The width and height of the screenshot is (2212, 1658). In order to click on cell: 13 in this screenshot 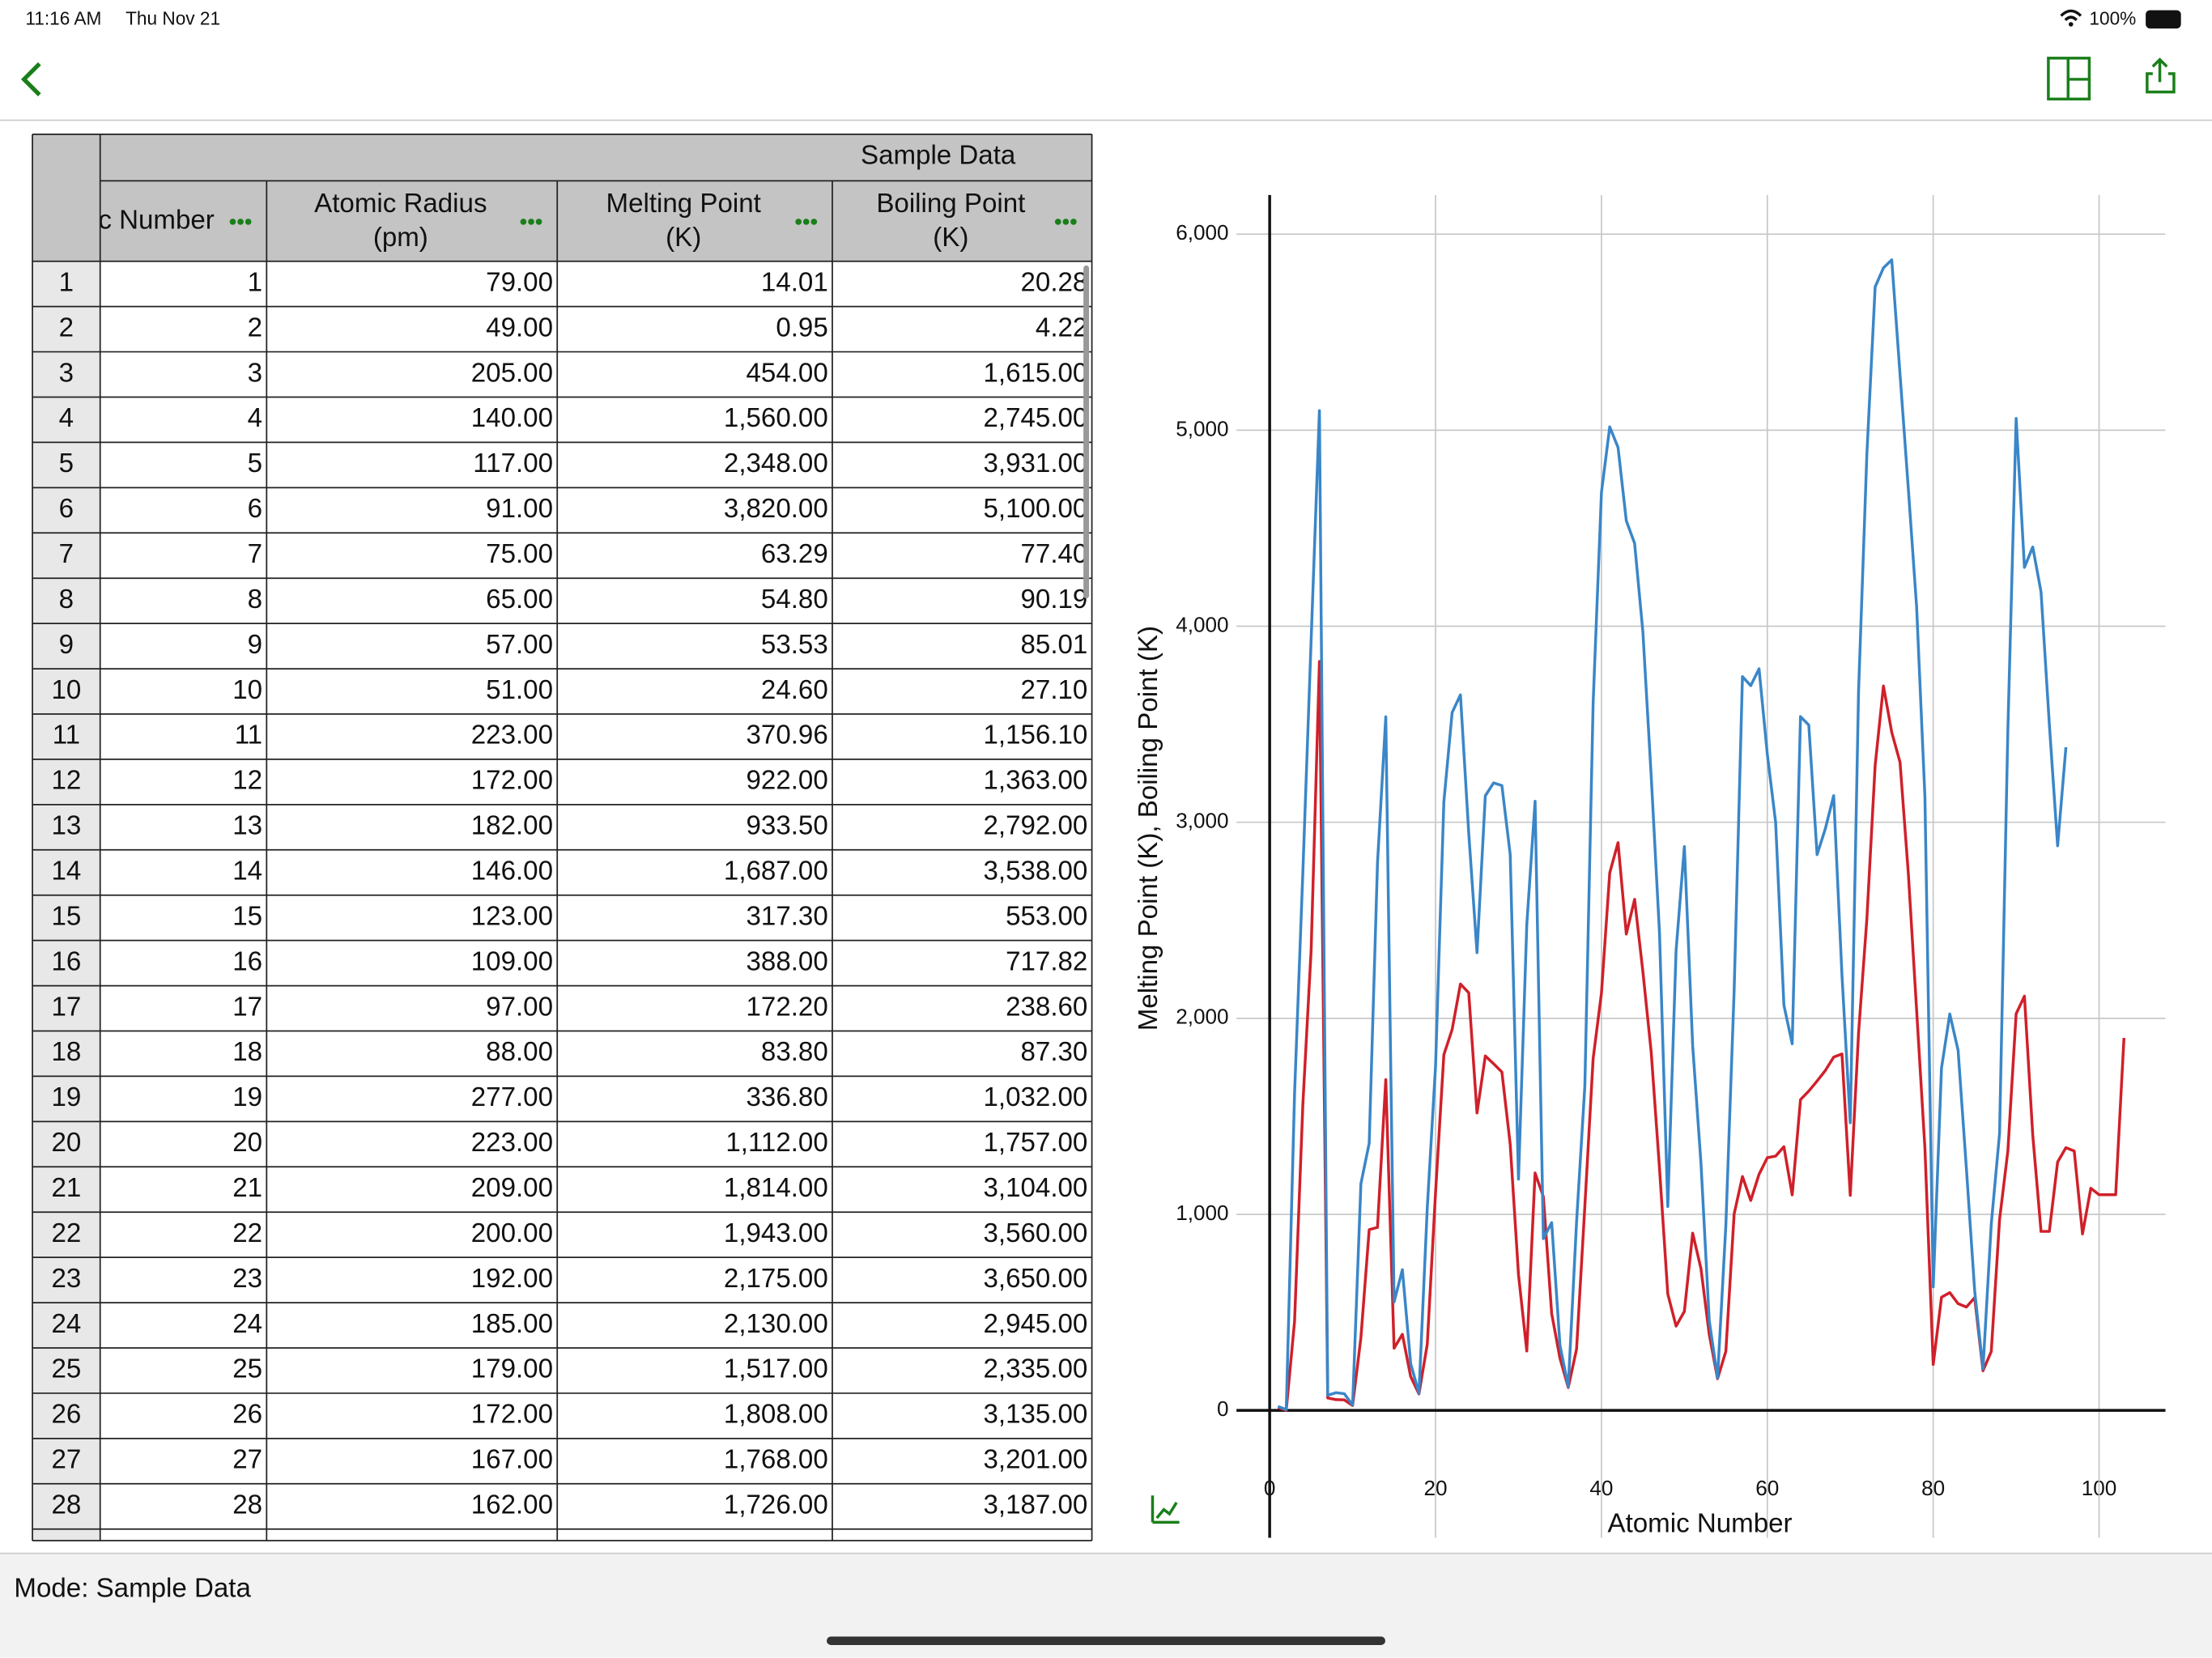, I will do `click(247, 826)`.